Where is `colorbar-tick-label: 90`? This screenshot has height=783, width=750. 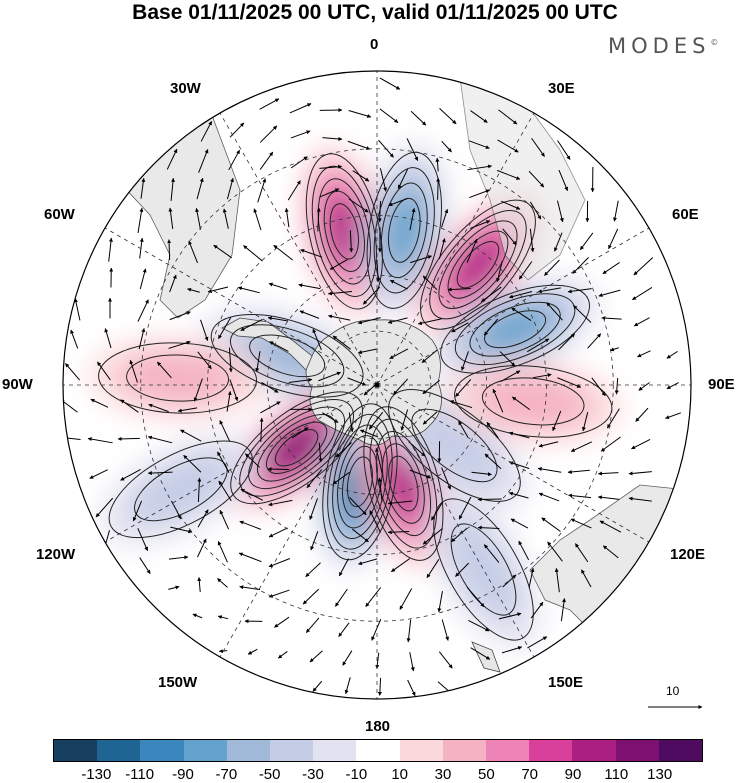
colorbar-tick-label: 90 is located at coordinates (573, 774).